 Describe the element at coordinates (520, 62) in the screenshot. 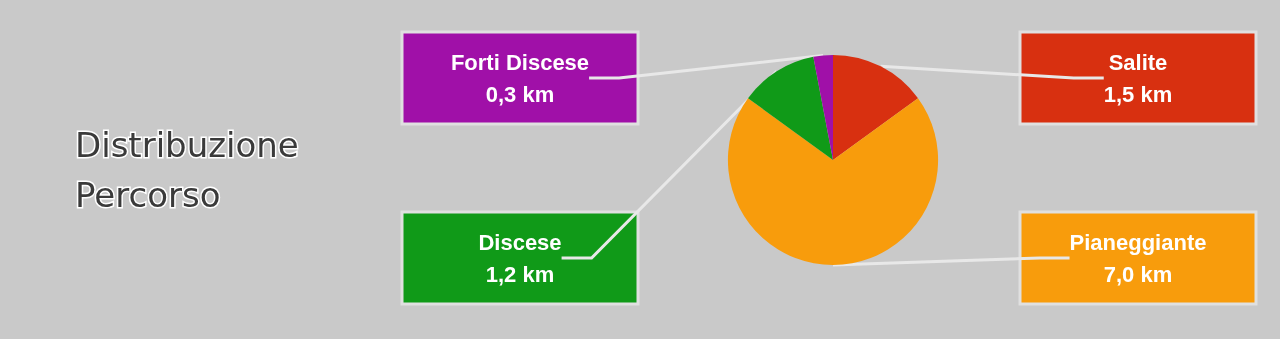

I see `slice-label: Forti Discese` at that location.